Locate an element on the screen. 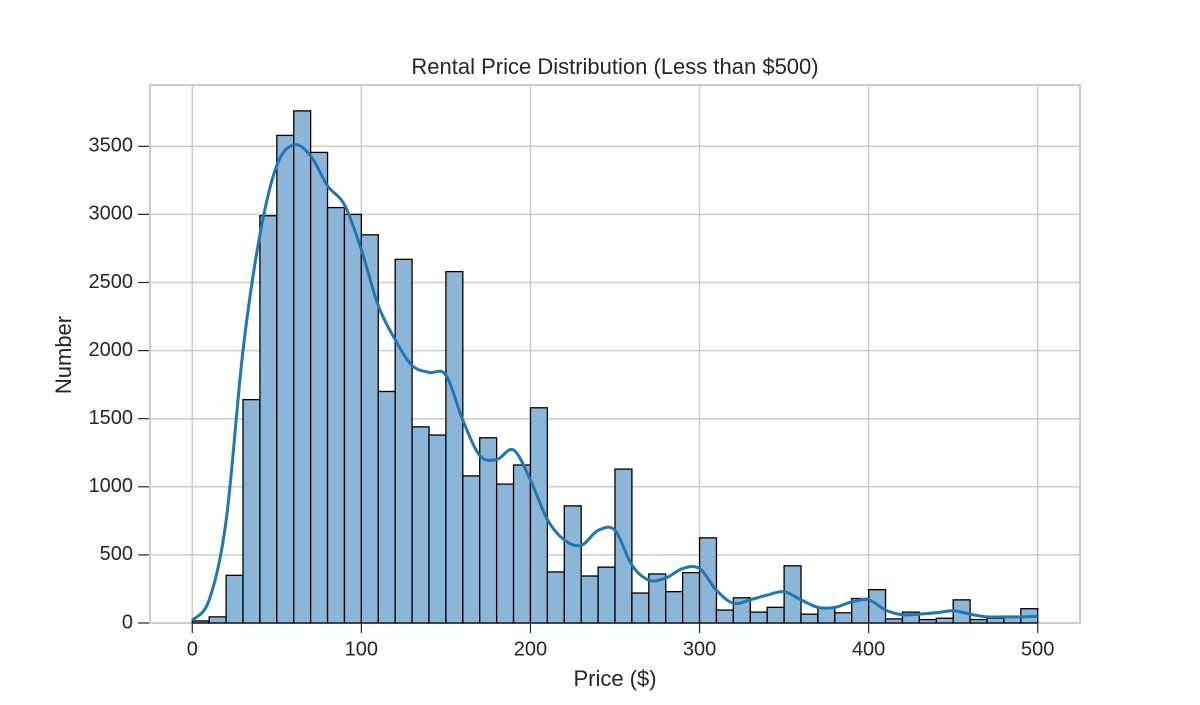 The width and height of the screenshot is (1200, 705). y-tick-label: 1500 is located at coordinates (111, 418).